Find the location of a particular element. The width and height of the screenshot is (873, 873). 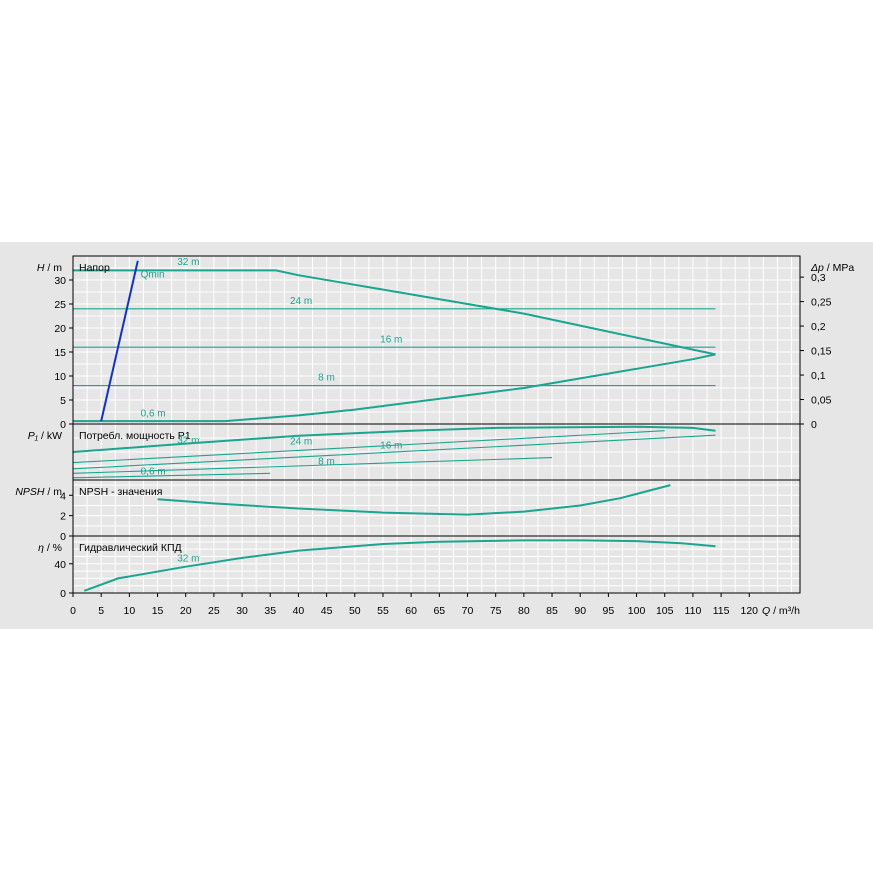

x-axis-label: Q / m³/h is located at coordinates (781, 611).